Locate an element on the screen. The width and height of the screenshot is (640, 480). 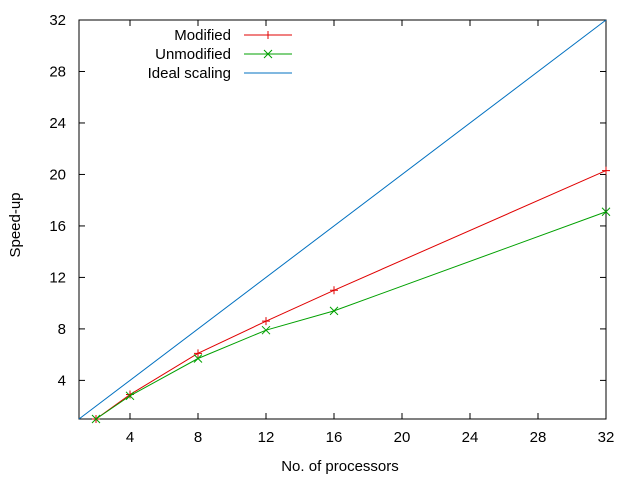
y-tick-label: 16 is located at coordinates (57, 226).